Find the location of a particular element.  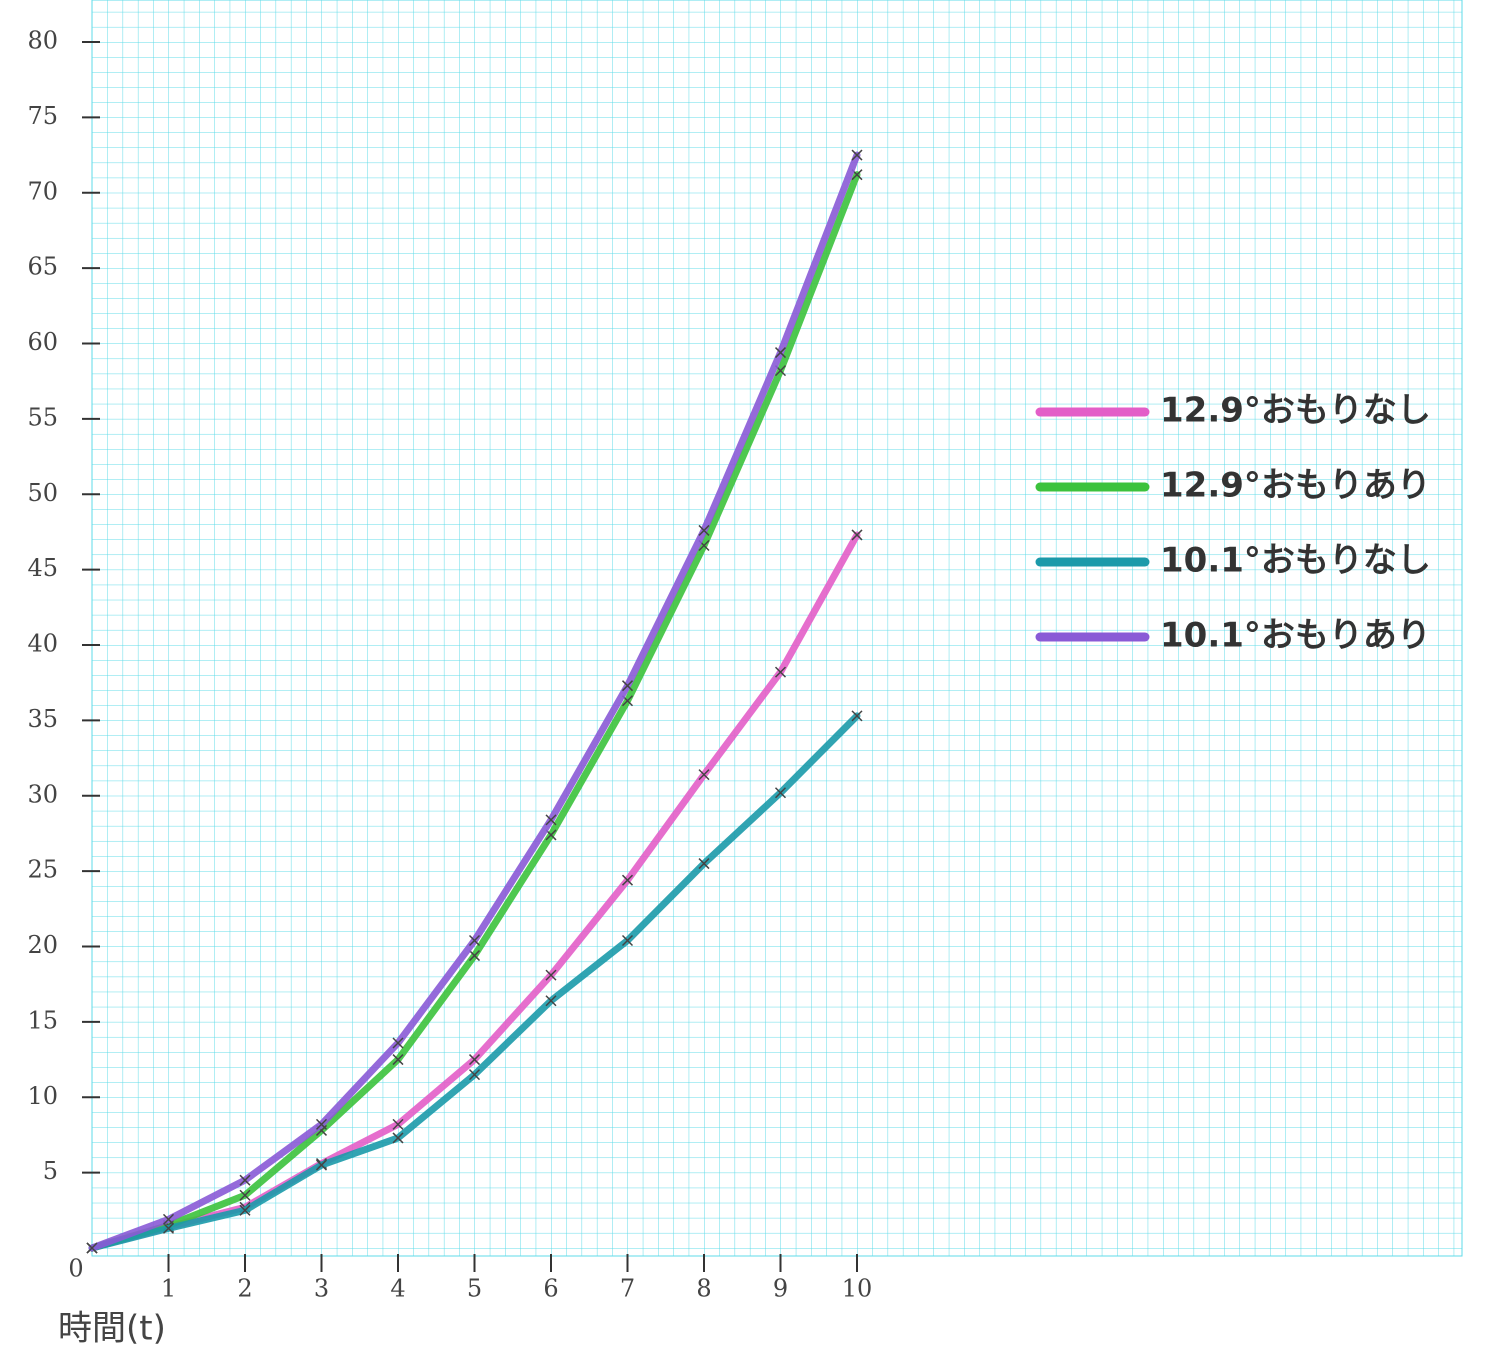

x-tick-label: 10 is located at coordinates (857, 1289).